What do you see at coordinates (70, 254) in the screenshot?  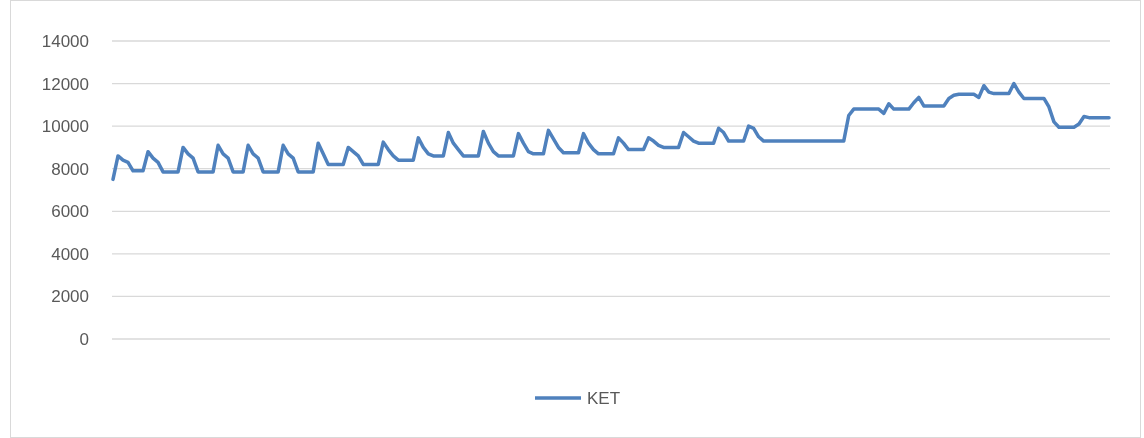 I see `y-tick-label: 4000` at bounding box center [70, 254].